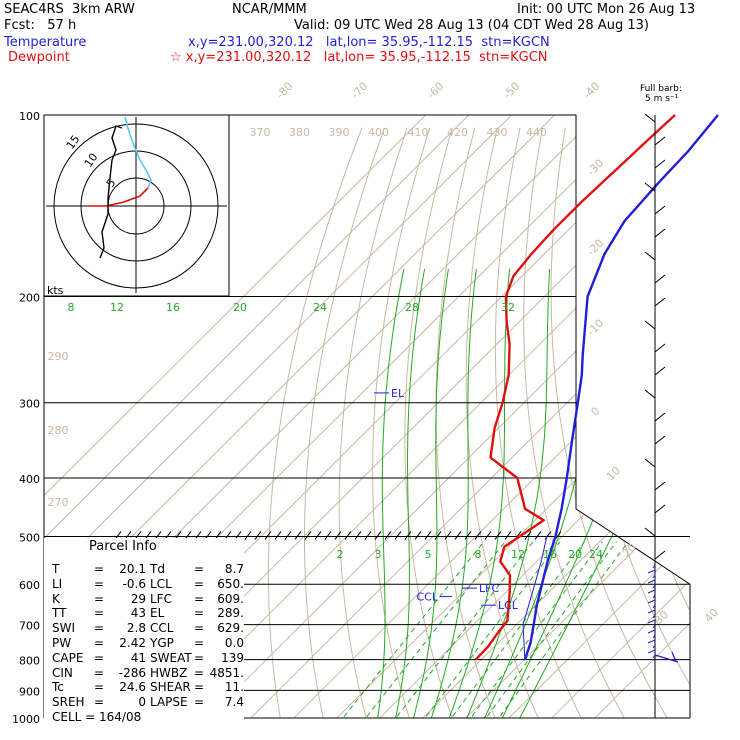 Image resolution: width=740 pixels, height=740 pixels. Describe the element at coordinates (162, 643) in the screenshot. I see `parcel-cell-text: YGP` at that location.